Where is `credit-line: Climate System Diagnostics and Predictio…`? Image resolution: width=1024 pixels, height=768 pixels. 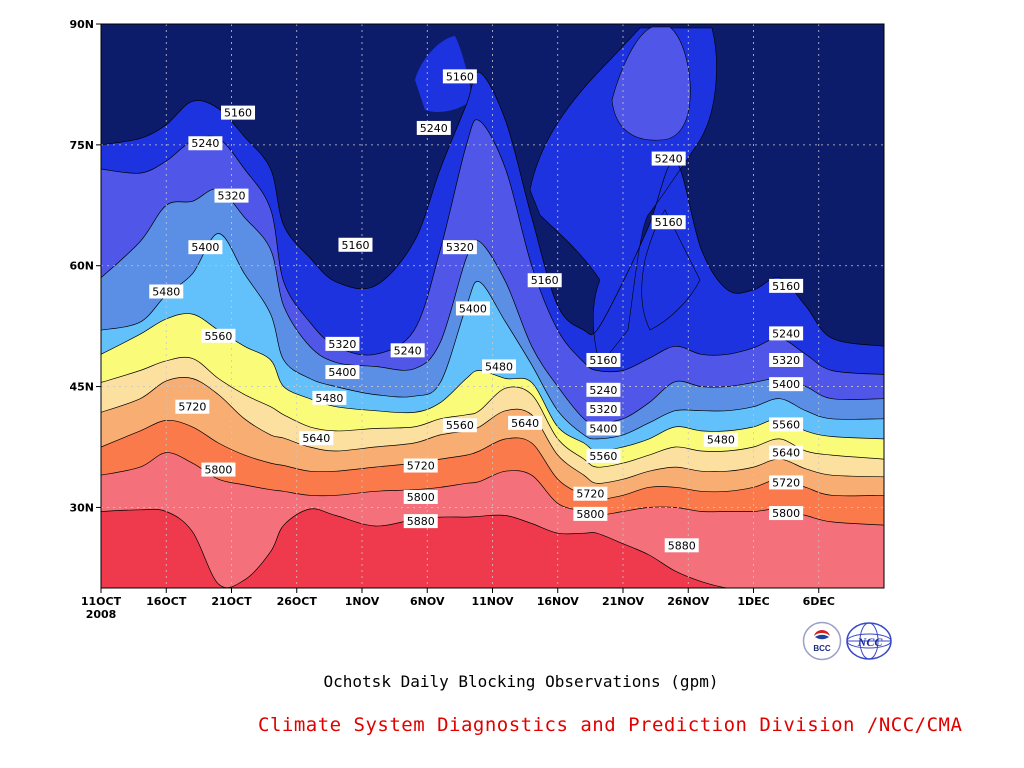
credit-line: Climate System Diagnostics and Predictio… is located at coordinates (610, 725).